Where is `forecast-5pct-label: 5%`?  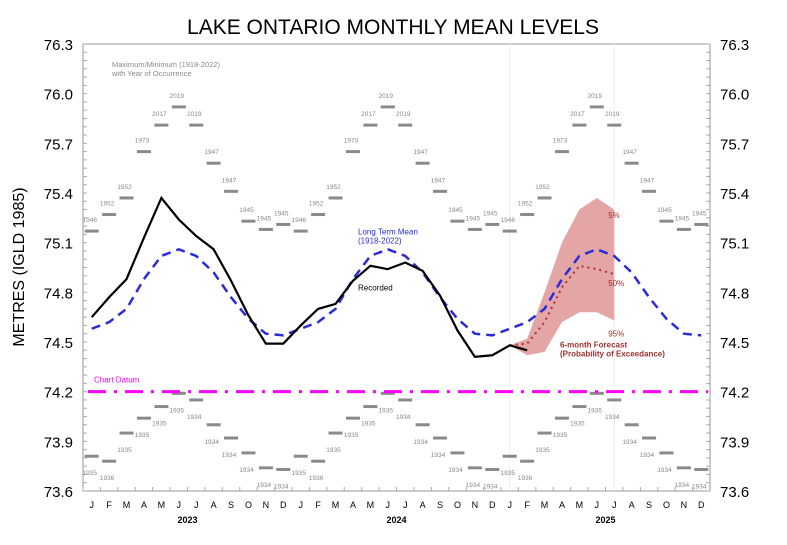
forecast-5pct-label: 5% is located at coordinates (614, 215).